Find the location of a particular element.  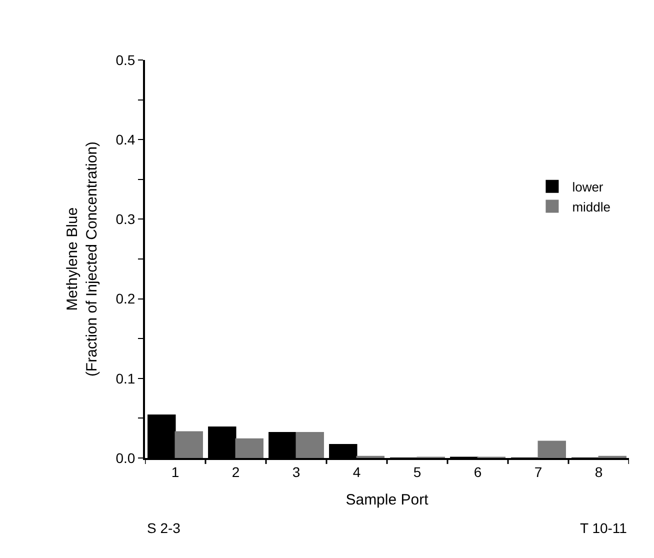

legend-label: lower is located at coordinates (588, 186).